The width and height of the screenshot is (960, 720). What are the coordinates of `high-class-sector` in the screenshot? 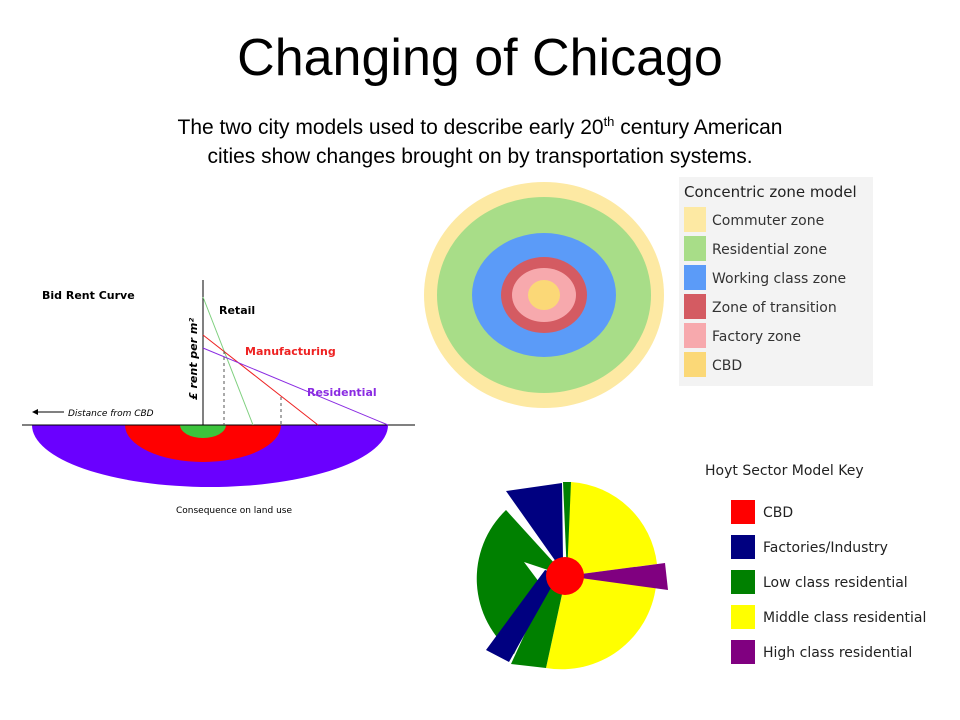 It's located at (617, 576).